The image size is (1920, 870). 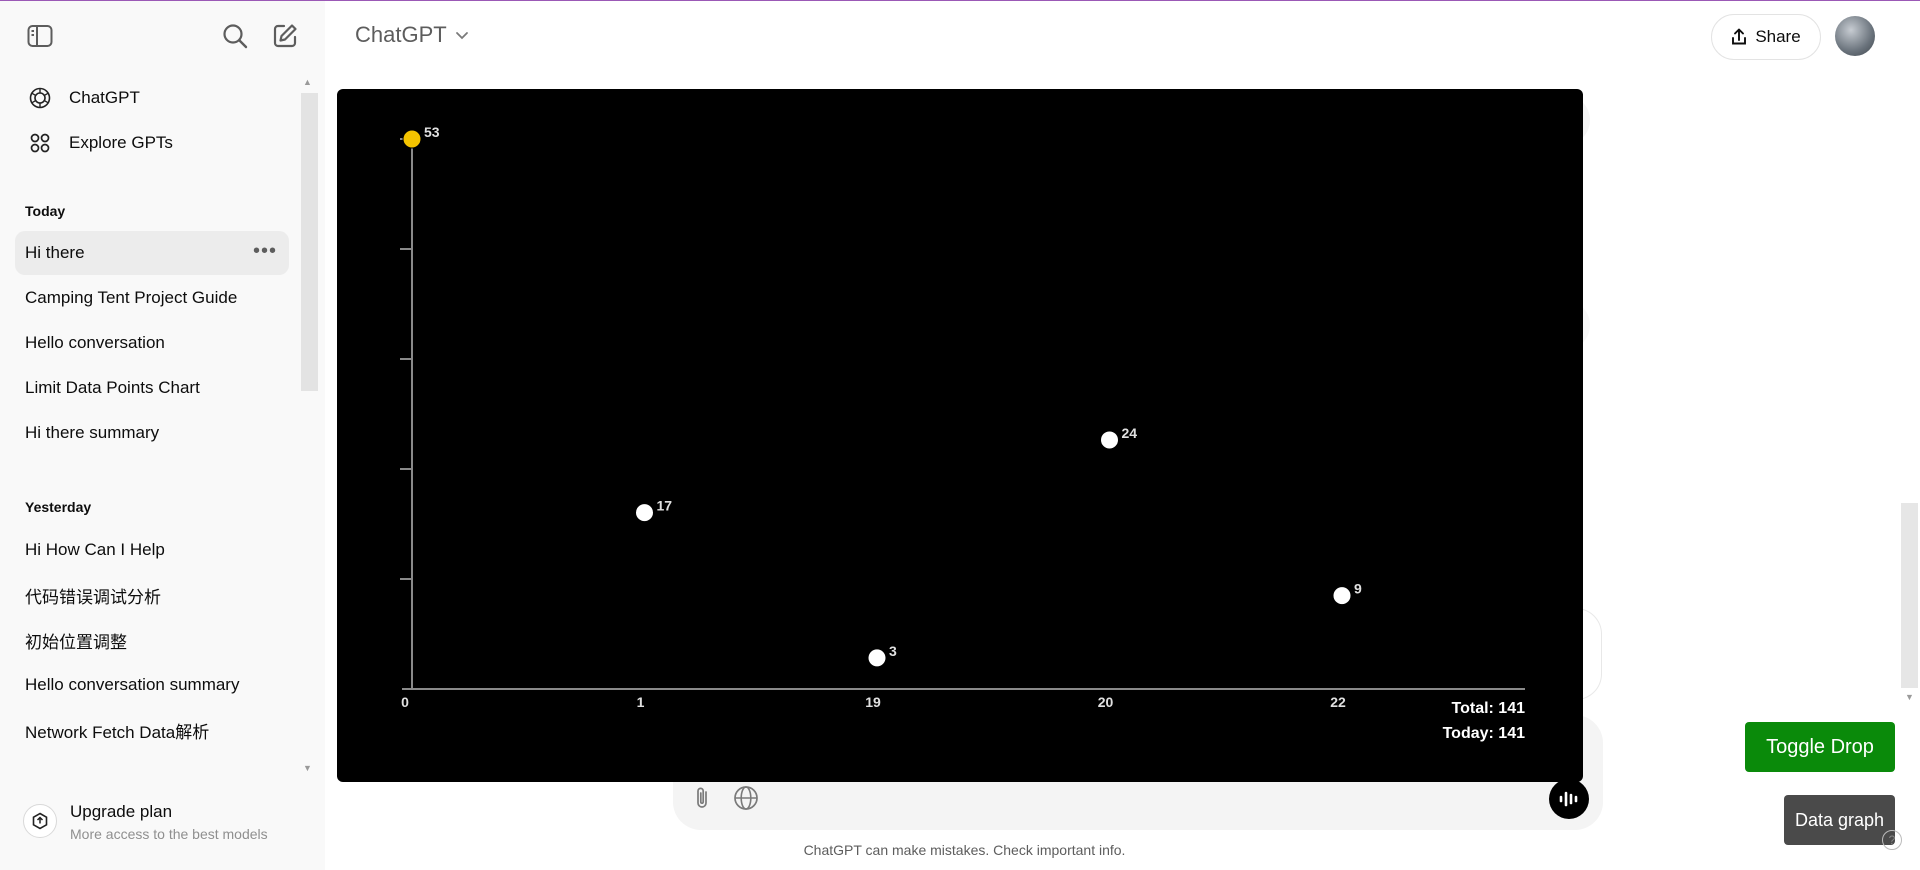 I want to click on sidebar-item-chat: Hello conversation, so click(x=152, y=343).